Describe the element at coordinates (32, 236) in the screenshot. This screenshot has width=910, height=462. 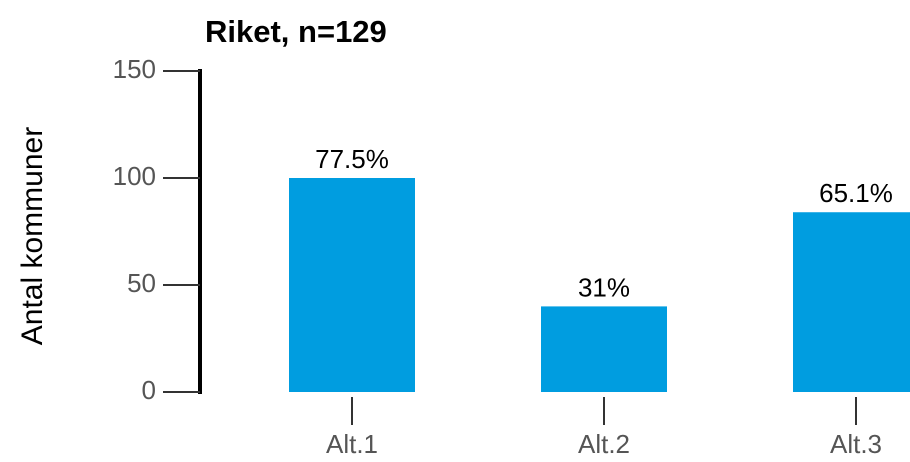
I see `y-axis-label: Antal kommuner` at that location.